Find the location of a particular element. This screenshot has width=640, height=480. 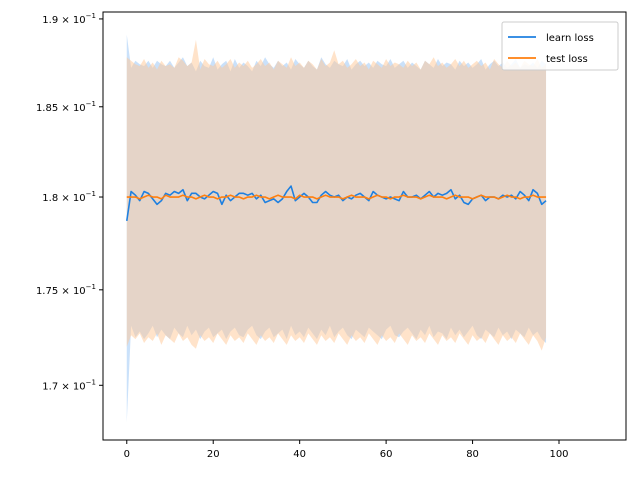

x-axis: 0 20 40 60 80 100 is located at coordinates (346, 450).